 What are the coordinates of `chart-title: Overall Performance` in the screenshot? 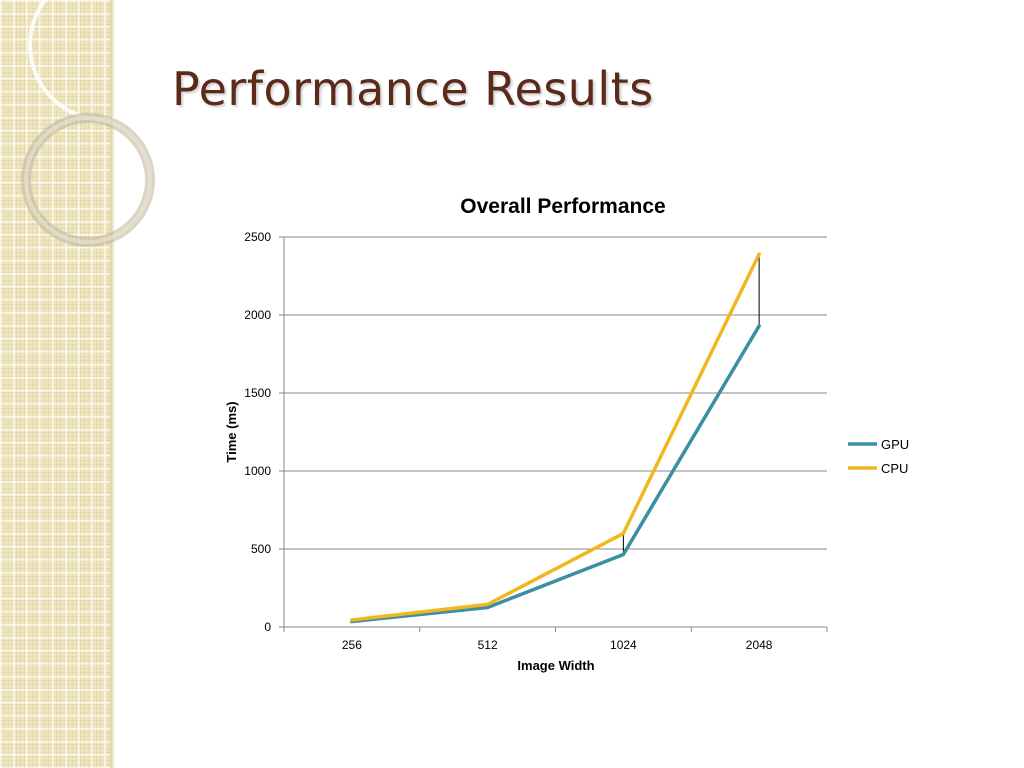 It's located at (562, 206).